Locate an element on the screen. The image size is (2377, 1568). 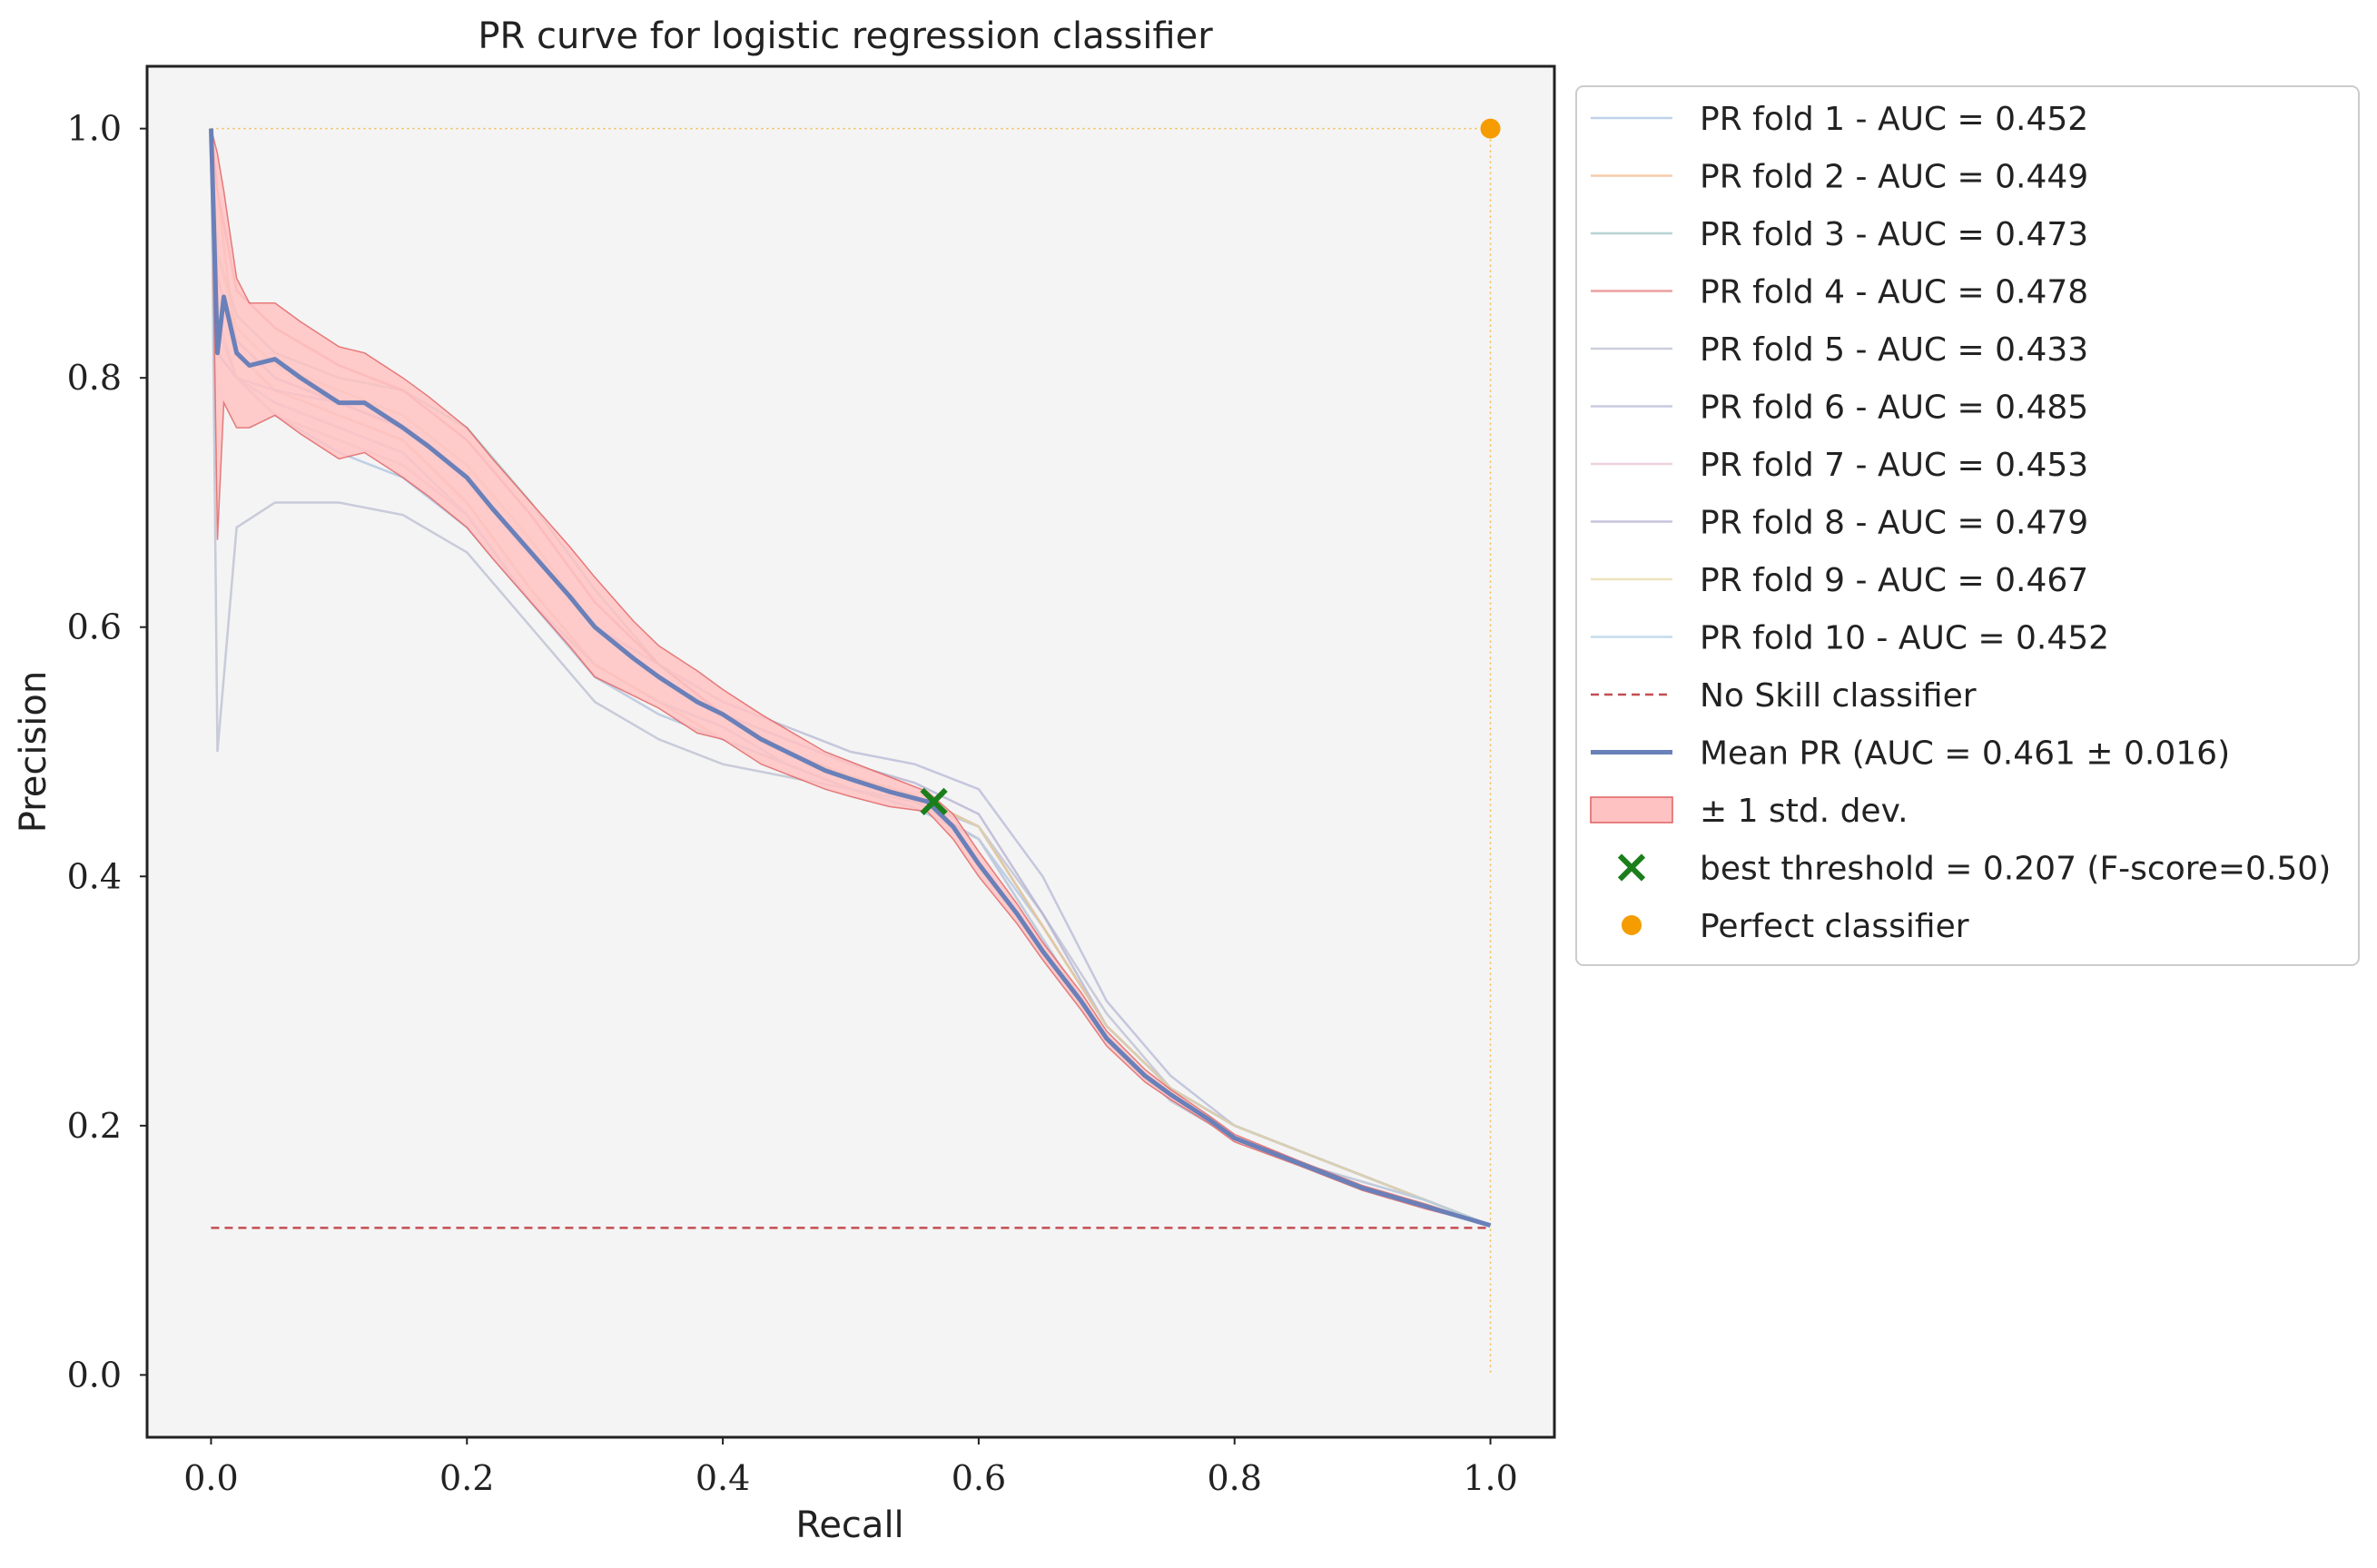
legend-label: PR fold 3 - AUC = 0.473 is located at coordinates (1894, 235).